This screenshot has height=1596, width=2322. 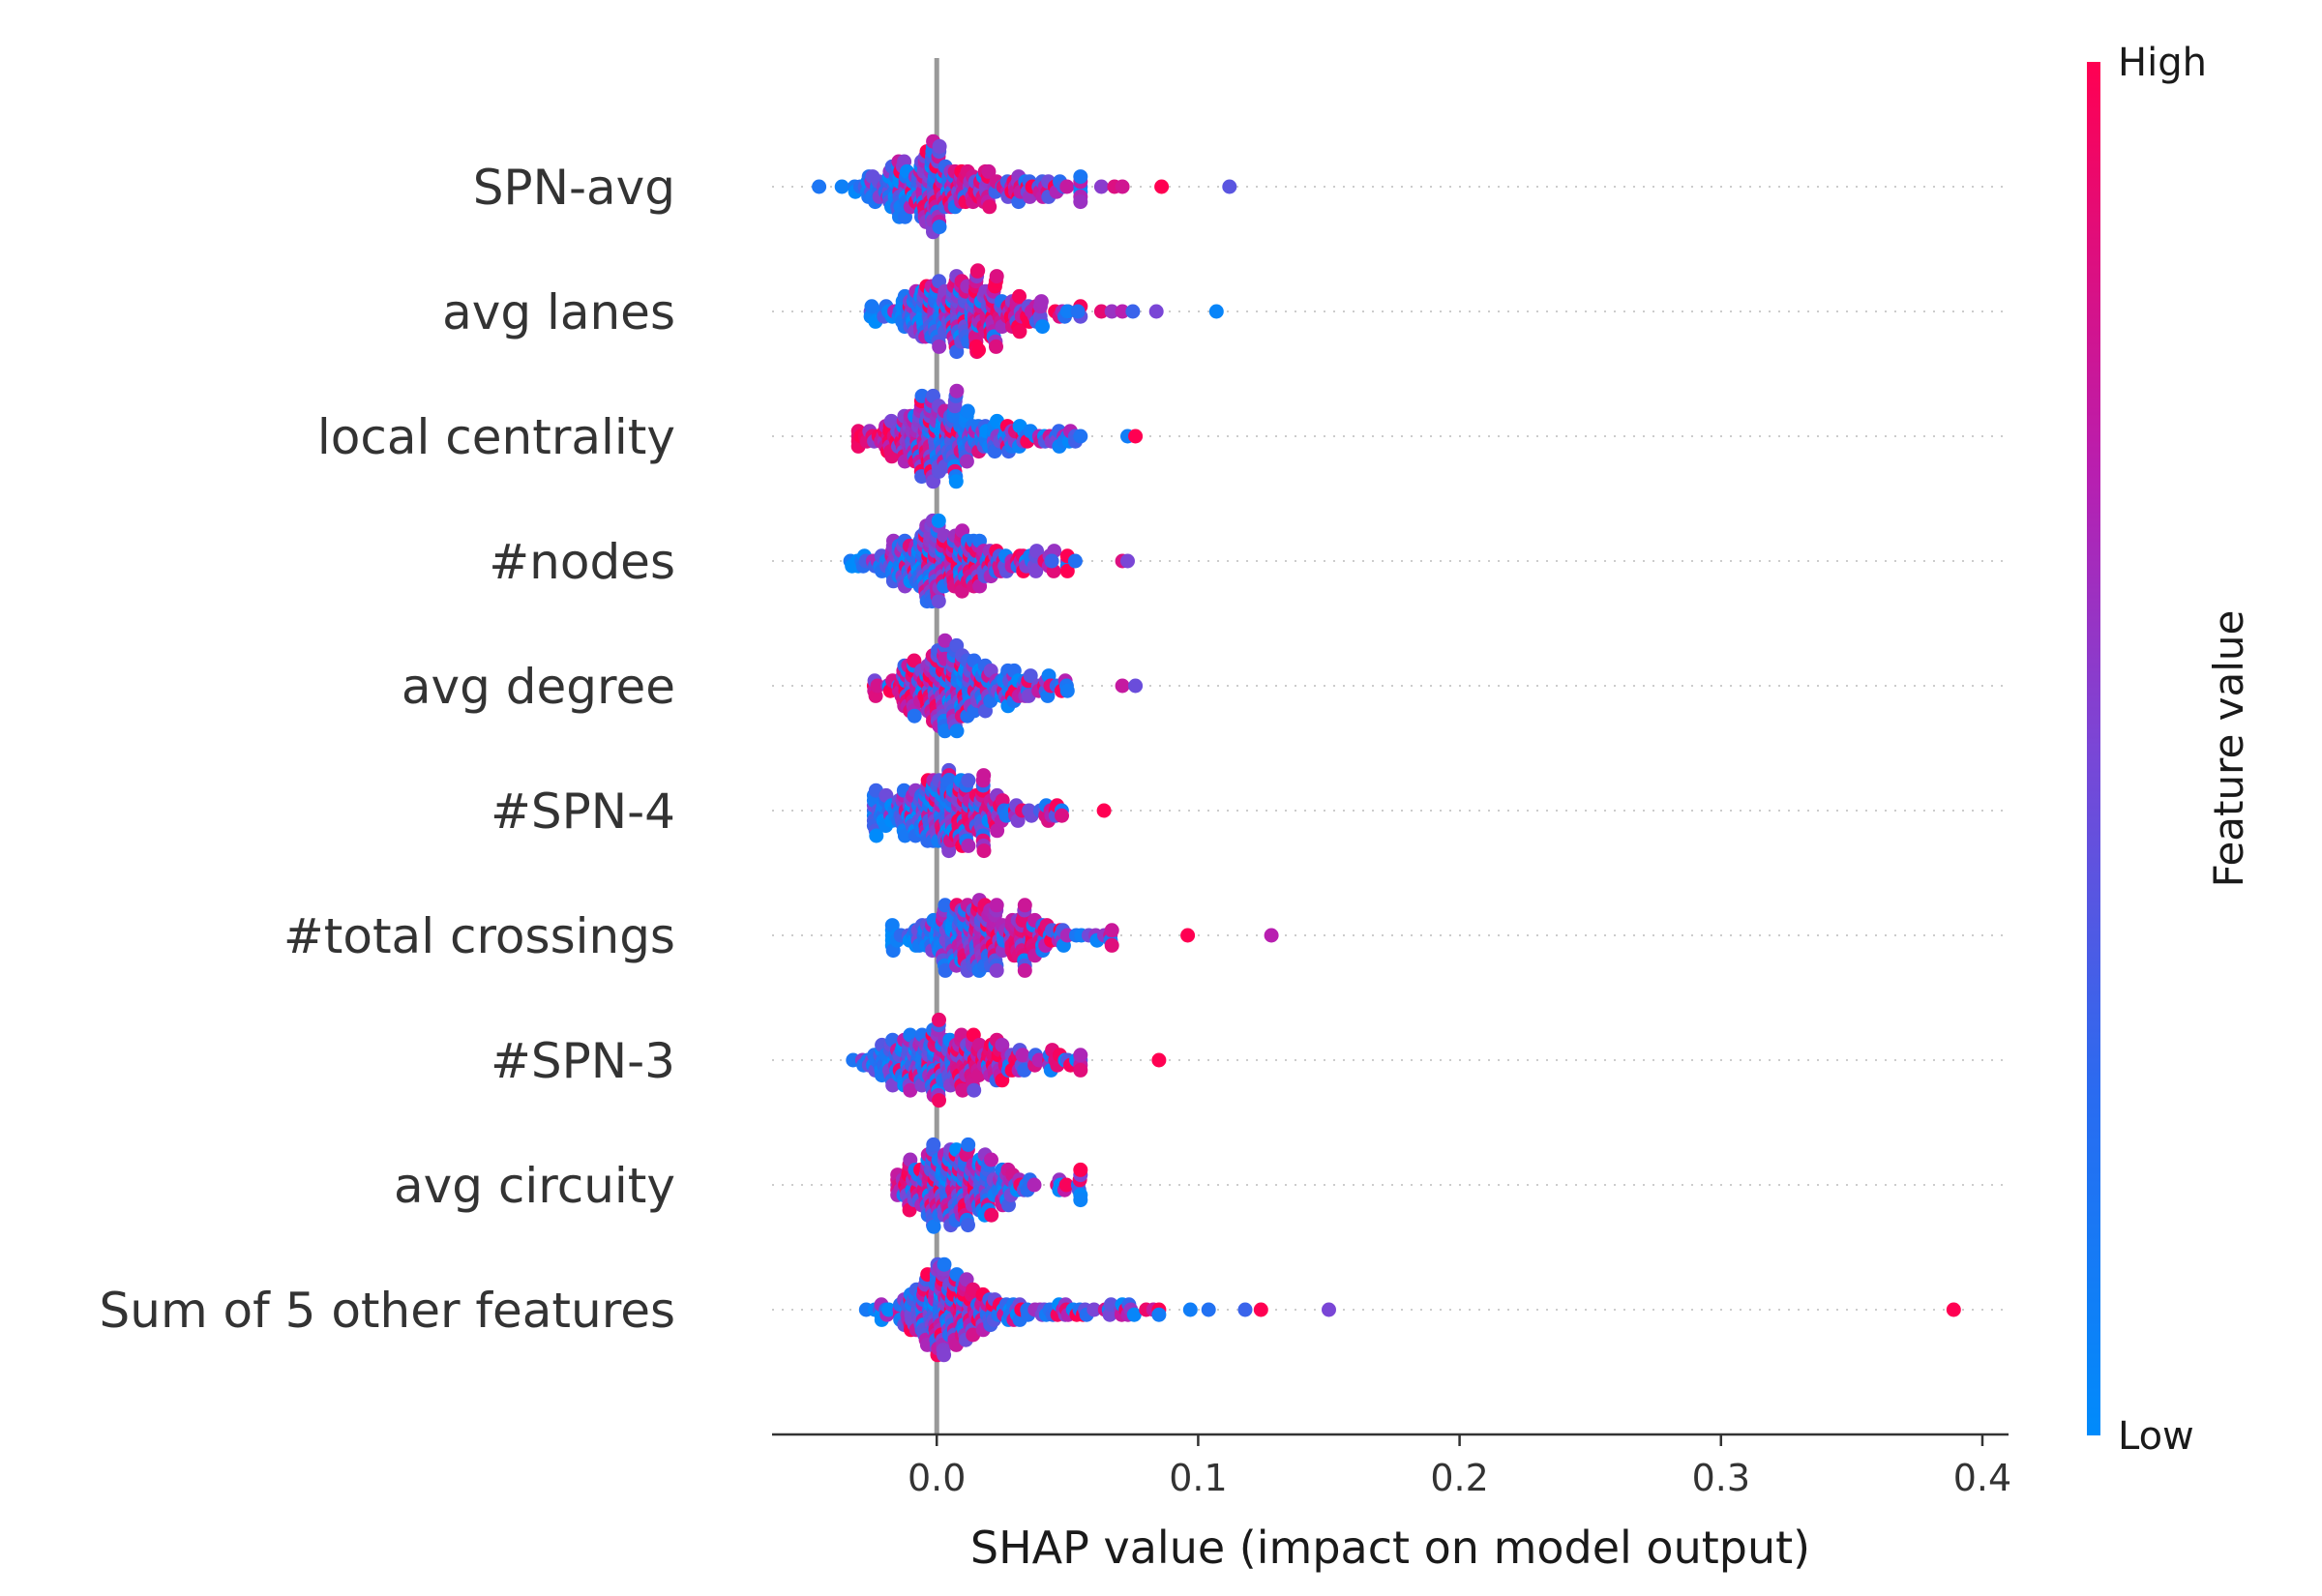 What do you see at coordinates (2156, 1436) in the screenshot?
I see `colorbar-low-label: Low` at bounding box center [2156, 1436].